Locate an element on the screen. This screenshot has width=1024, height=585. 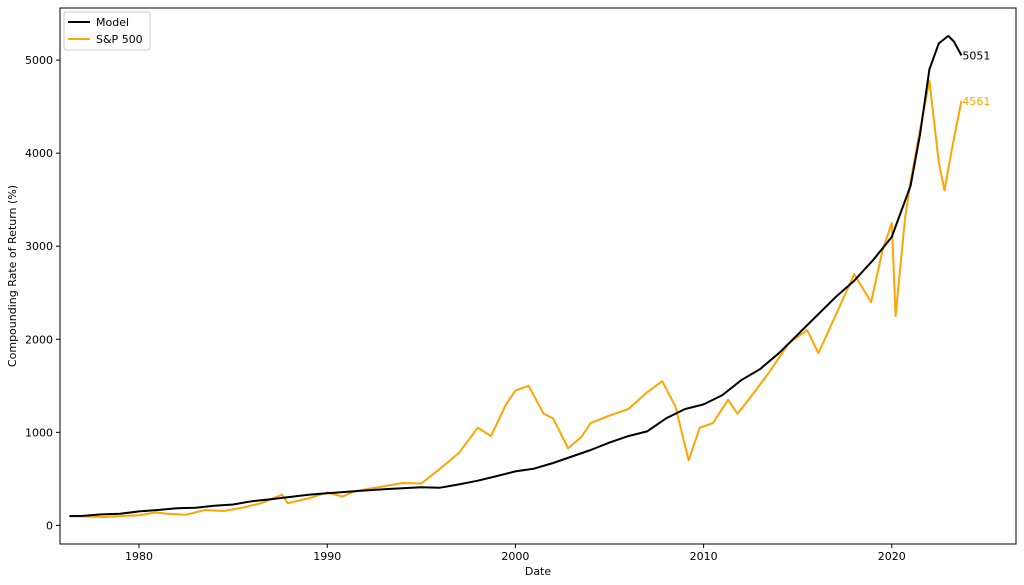
y-tick-label: 5000 is located at coordinates (39, 60).